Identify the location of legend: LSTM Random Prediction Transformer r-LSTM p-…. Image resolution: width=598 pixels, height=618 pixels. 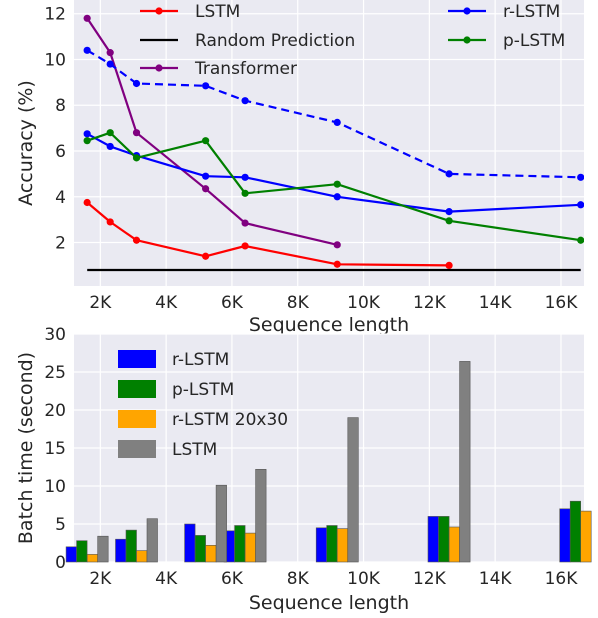
(352, 40).